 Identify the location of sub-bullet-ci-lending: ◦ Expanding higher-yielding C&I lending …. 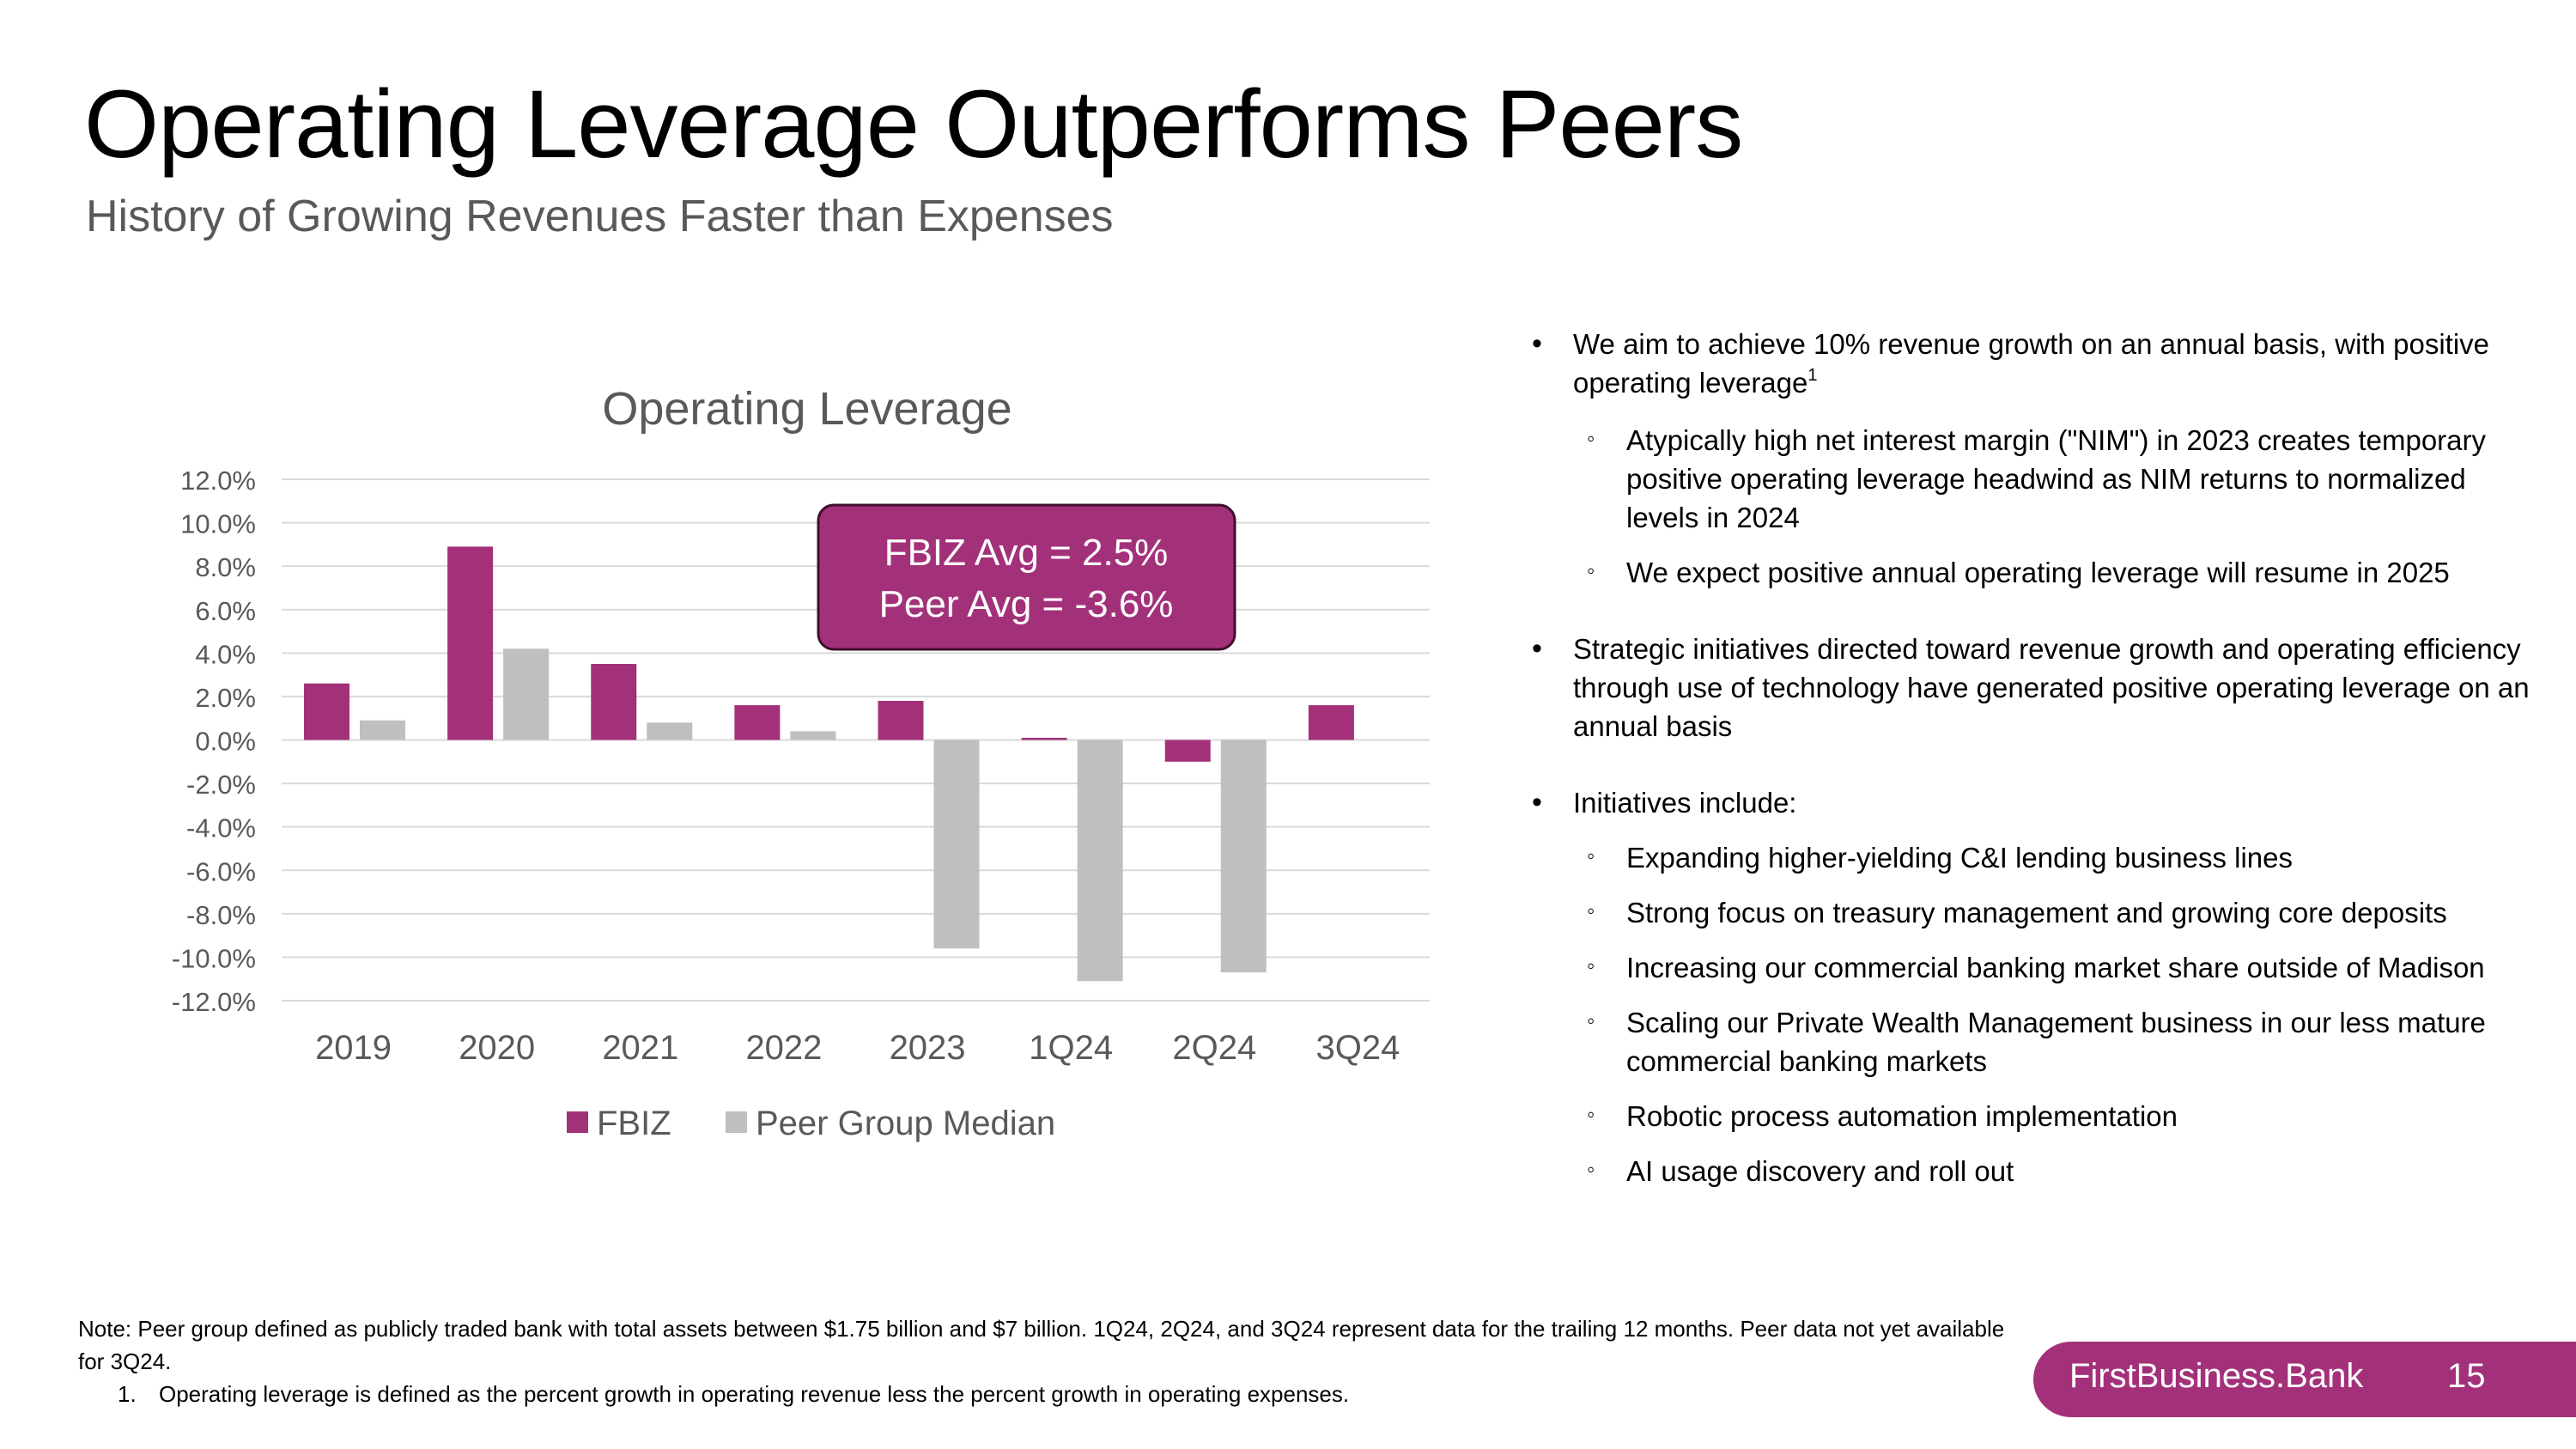
(2031, 857).